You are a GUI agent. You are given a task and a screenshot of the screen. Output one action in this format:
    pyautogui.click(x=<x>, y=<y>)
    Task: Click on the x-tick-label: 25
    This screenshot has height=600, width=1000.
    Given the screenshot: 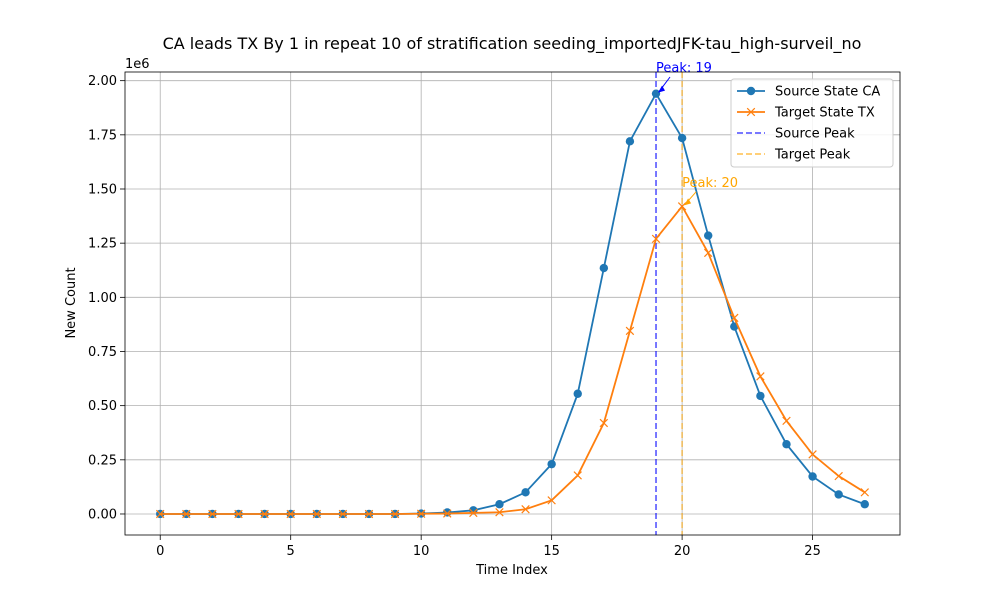 What is the action you would take?
    pyautogui.click(x=812, y=551)
    